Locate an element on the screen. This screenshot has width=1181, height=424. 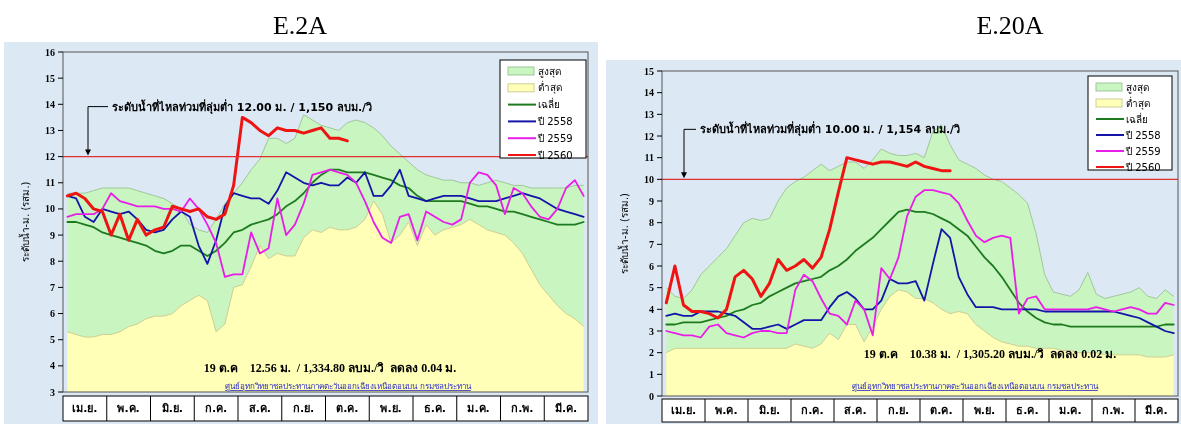
y-tick-label: 16 is located at coordinates (50, 52).